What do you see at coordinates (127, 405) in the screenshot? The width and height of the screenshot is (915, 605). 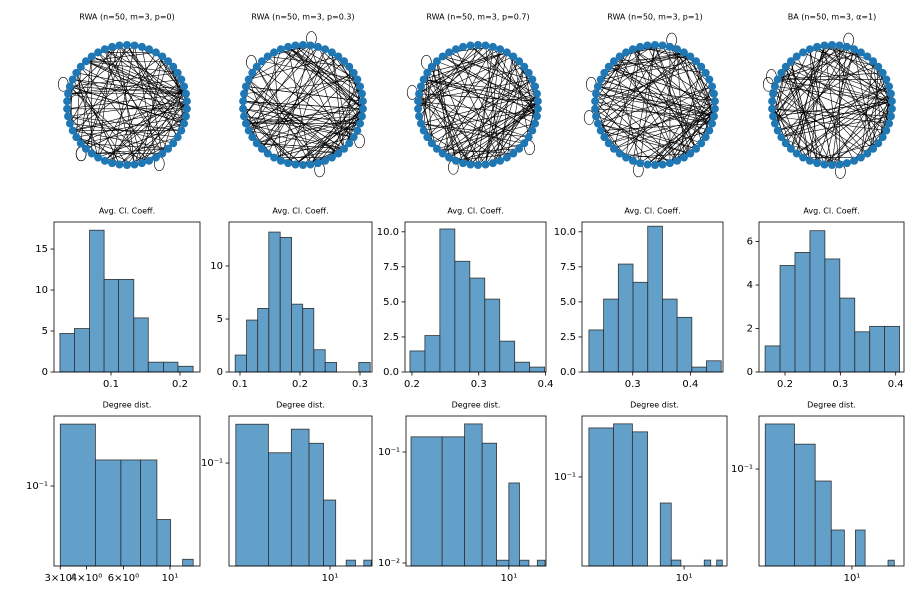 I see `chart-title: Degree dist.` at bounding box center [127, 405].